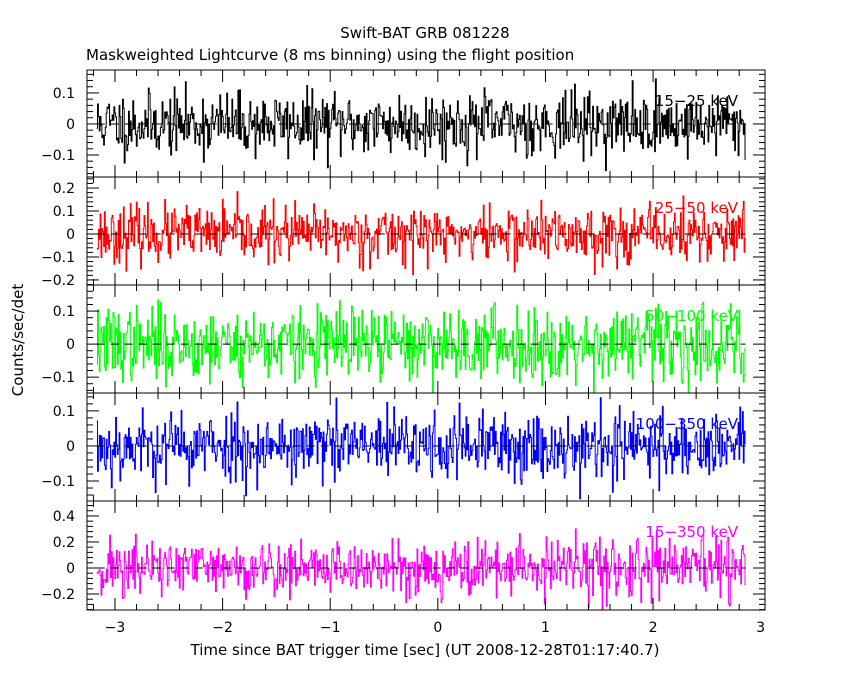 This screenshot has height=684, width=850. Describe the element at coordinates (437, 628) in the screenshot. I see `x-tick-label: 0` at that location.